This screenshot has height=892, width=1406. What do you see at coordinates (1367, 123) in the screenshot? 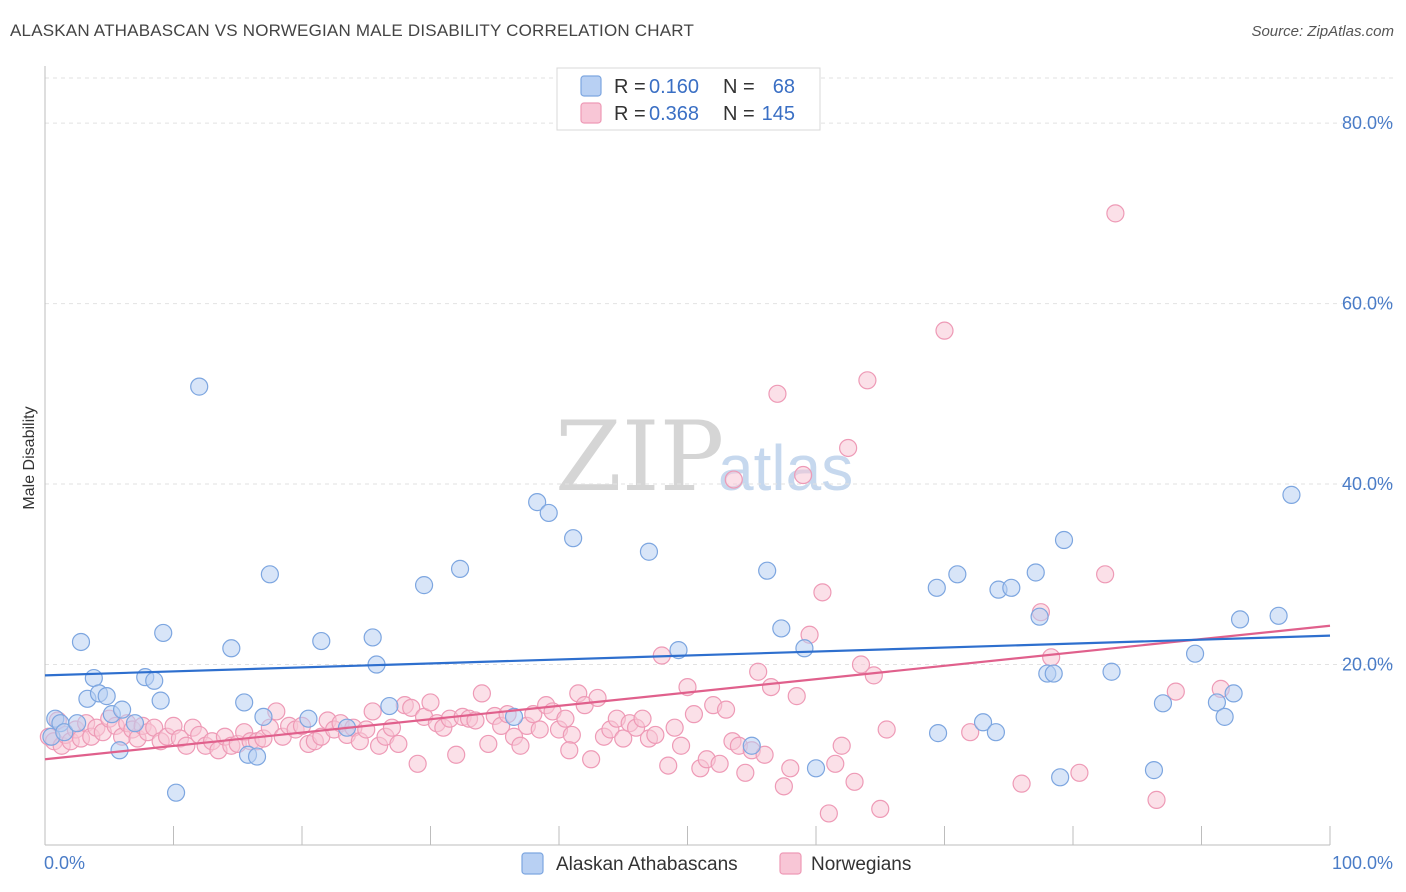
I see `y-tick-label-80: 80.0%` at bounding box center [1367, 123].